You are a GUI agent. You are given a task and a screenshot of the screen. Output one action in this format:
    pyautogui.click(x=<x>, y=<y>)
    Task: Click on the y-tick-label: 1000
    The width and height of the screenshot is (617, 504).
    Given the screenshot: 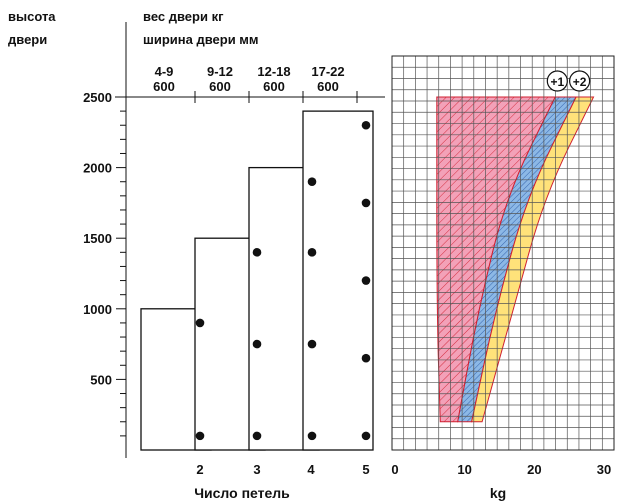 What is the action you would take?
    pyautogui.click(x=97, y=309)
    